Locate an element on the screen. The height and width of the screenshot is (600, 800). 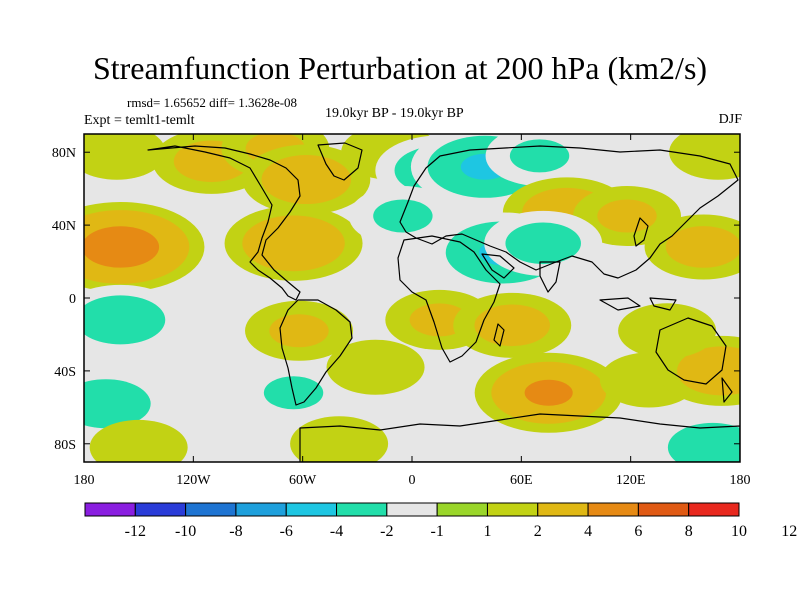
season-label: DJF is located at coordinates (730, 119).